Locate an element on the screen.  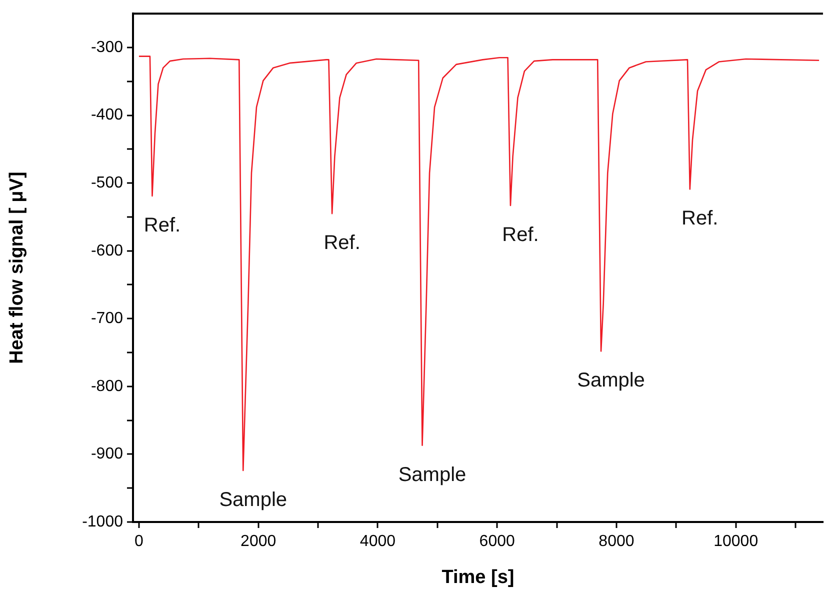
y-tick-label: -300 is located at coordinates (107, 47).